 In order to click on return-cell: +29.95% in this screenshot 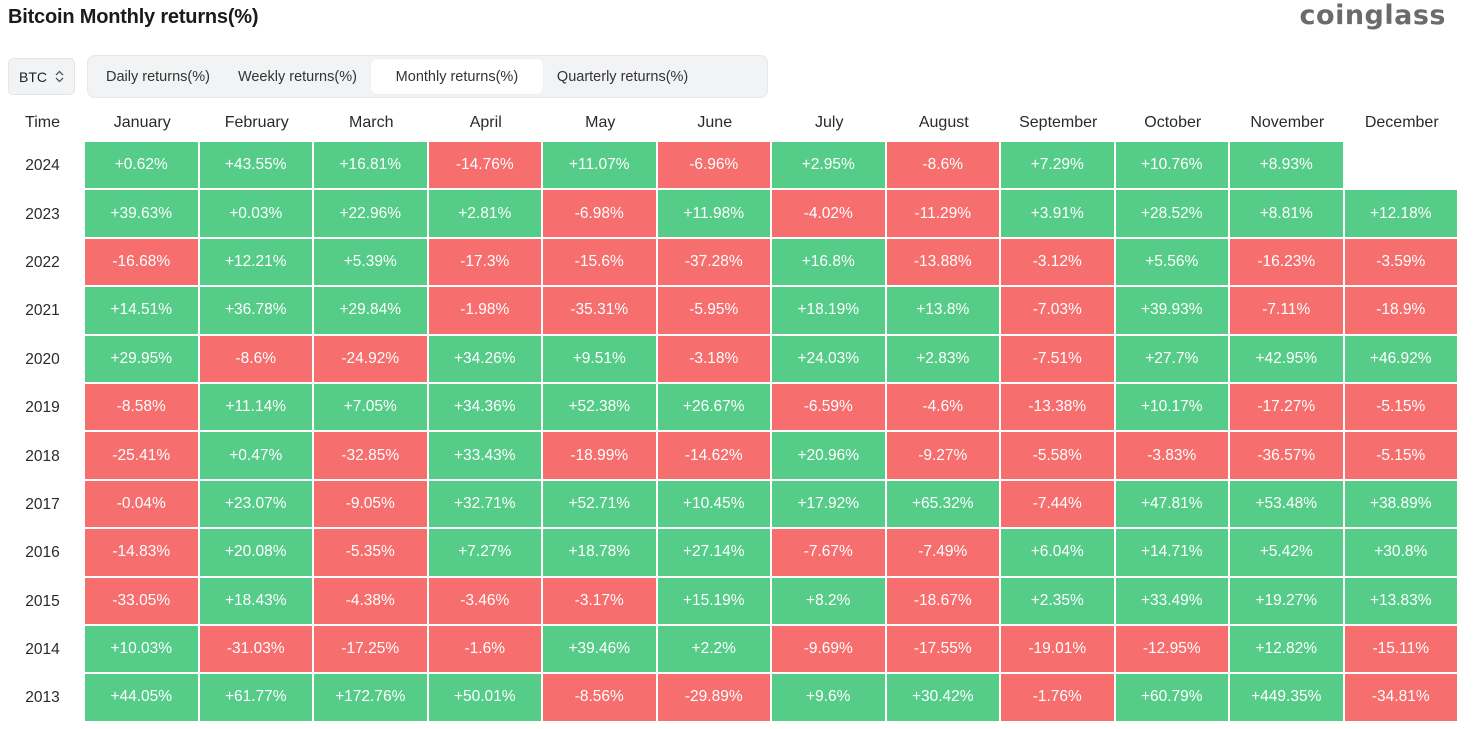, I will do `click(142, 359)`.